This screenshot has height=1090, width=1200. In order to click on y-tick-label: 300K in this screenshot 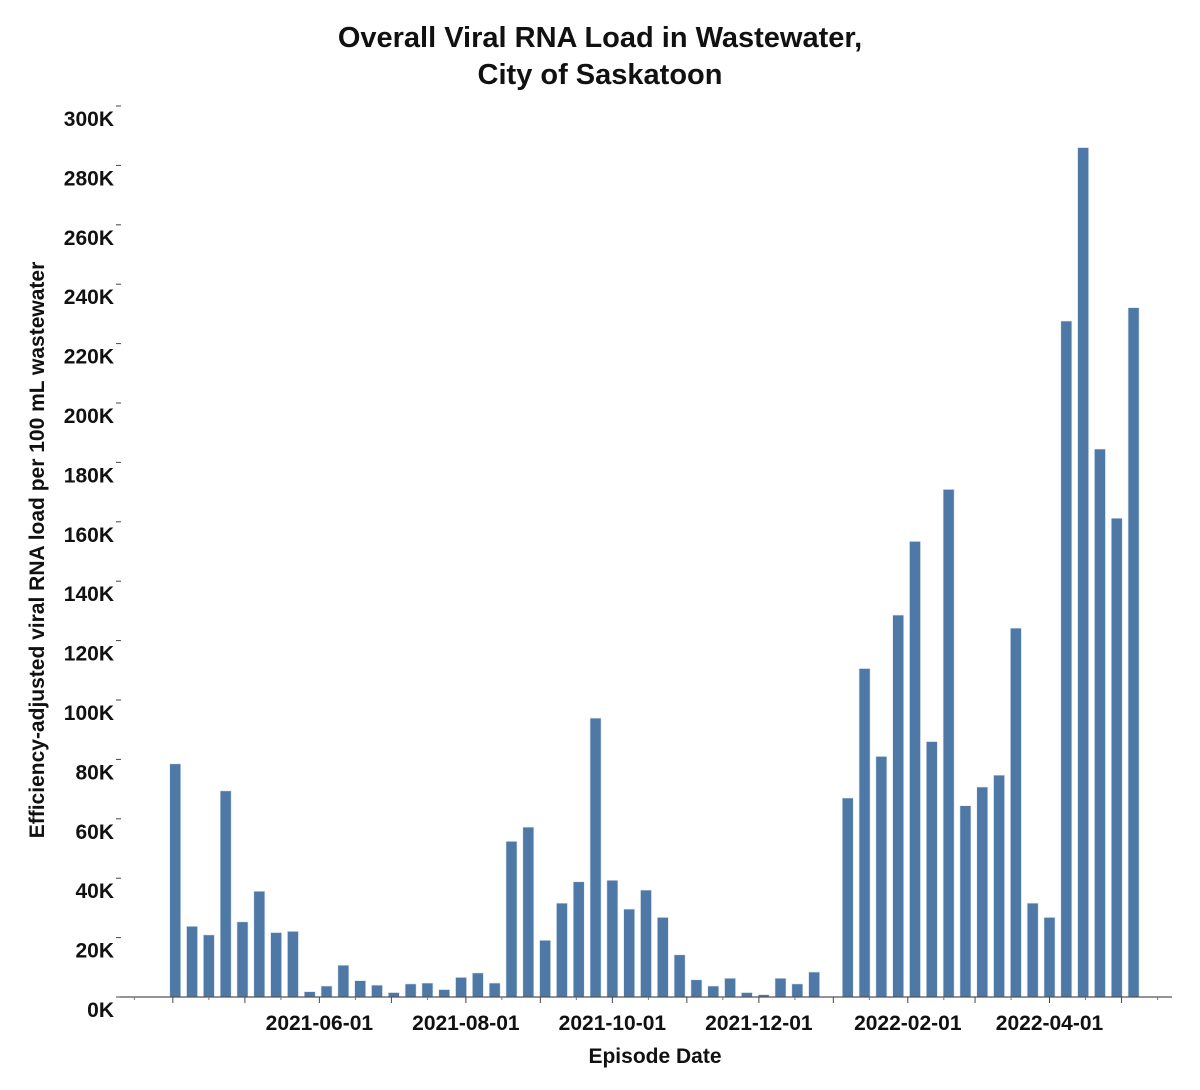, I will do `click(89, 119)`.